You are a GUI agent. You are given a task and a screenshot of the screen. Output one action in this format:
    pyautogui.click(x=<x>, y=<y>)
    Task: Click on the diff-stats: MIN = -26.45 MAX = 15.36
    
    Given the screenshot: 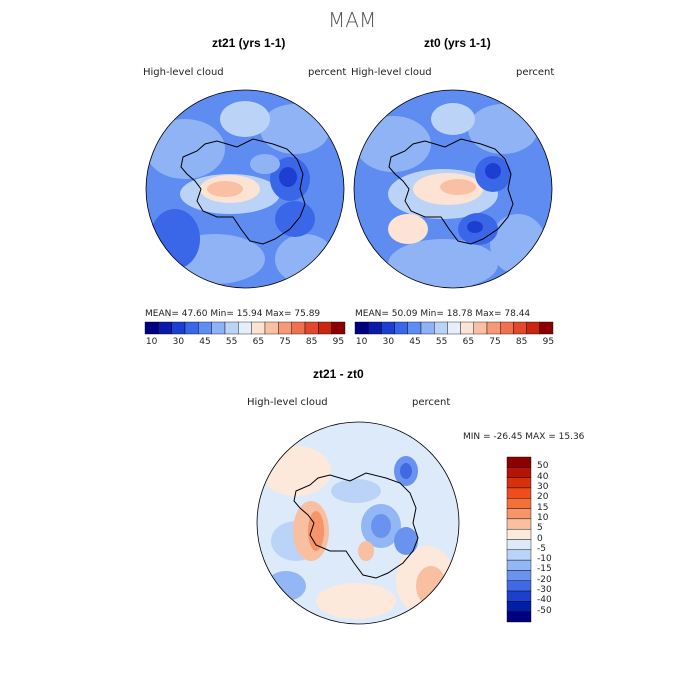 What is the action you would take?
    pyautogui.click(x=524, y=437)
    